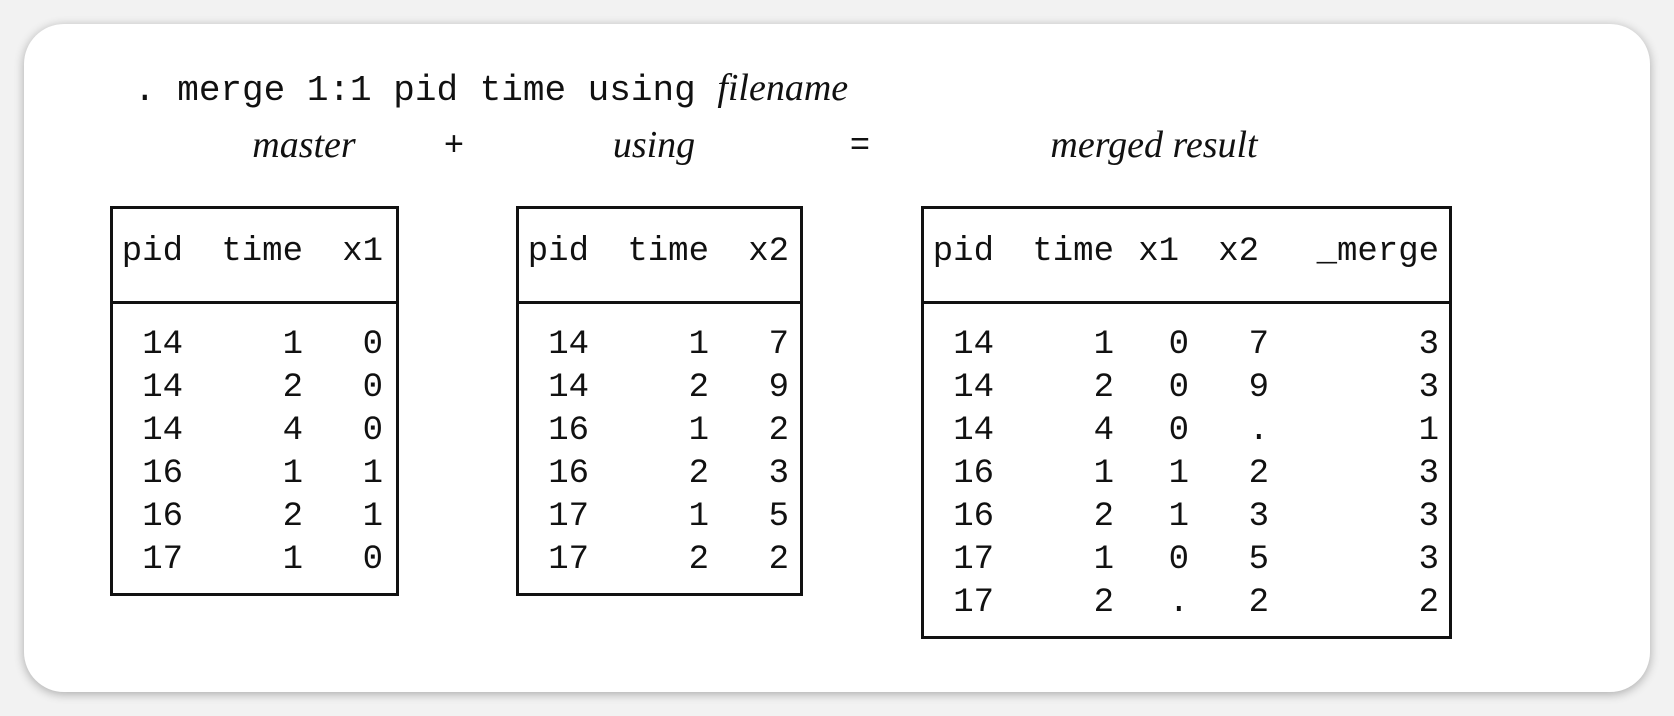 This screenshot has width=1674, height=716. I want to click on merged-cell-r1-merge: 3, so click(1428, 345).